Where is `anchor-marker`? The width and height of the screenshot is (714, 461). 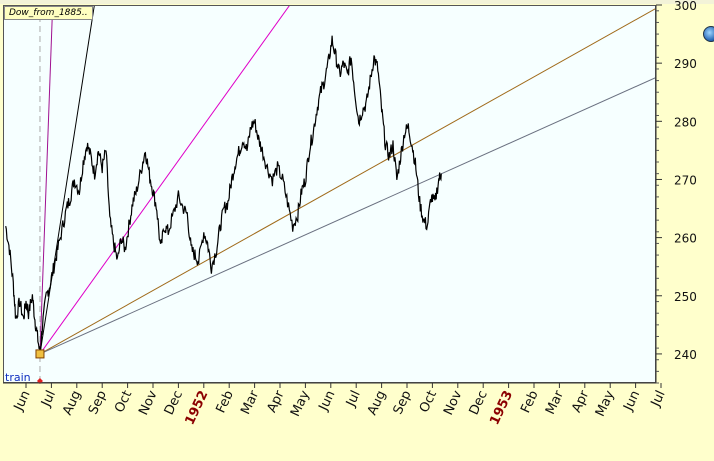 anchor-marker is located at coordinates (40, 354).